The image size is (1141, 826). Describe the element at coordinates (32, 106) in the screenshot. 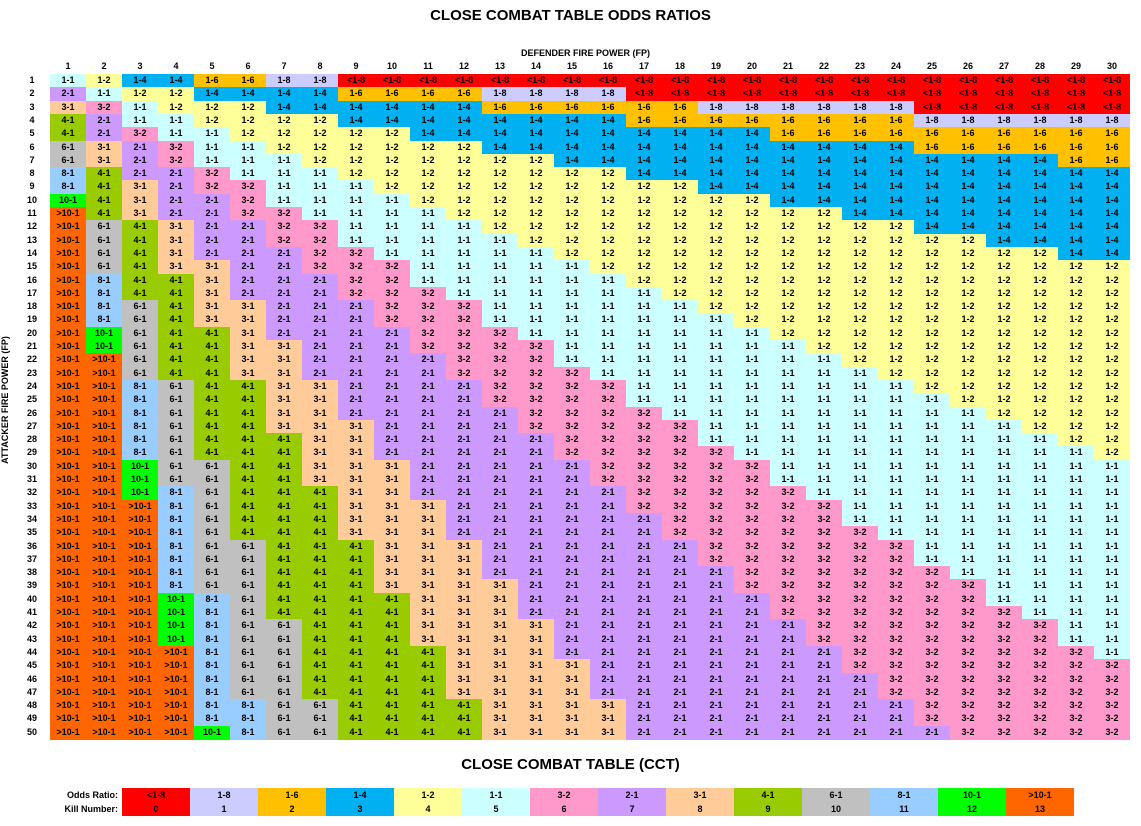

I see `row-header: 3` at that location.